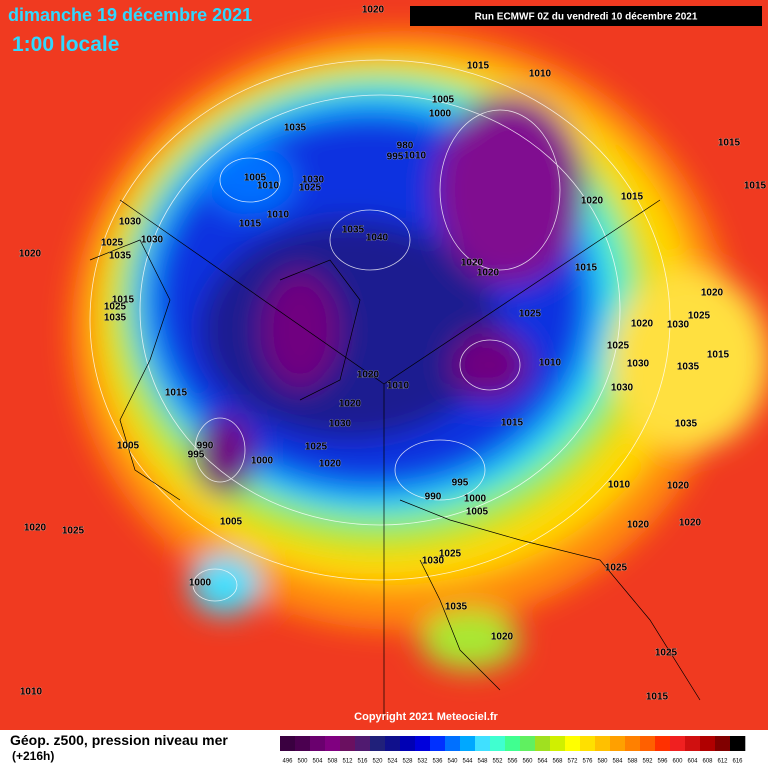 The image size is (768, 768). I want to click on legend-tick-label: 512, so click(347, 762).